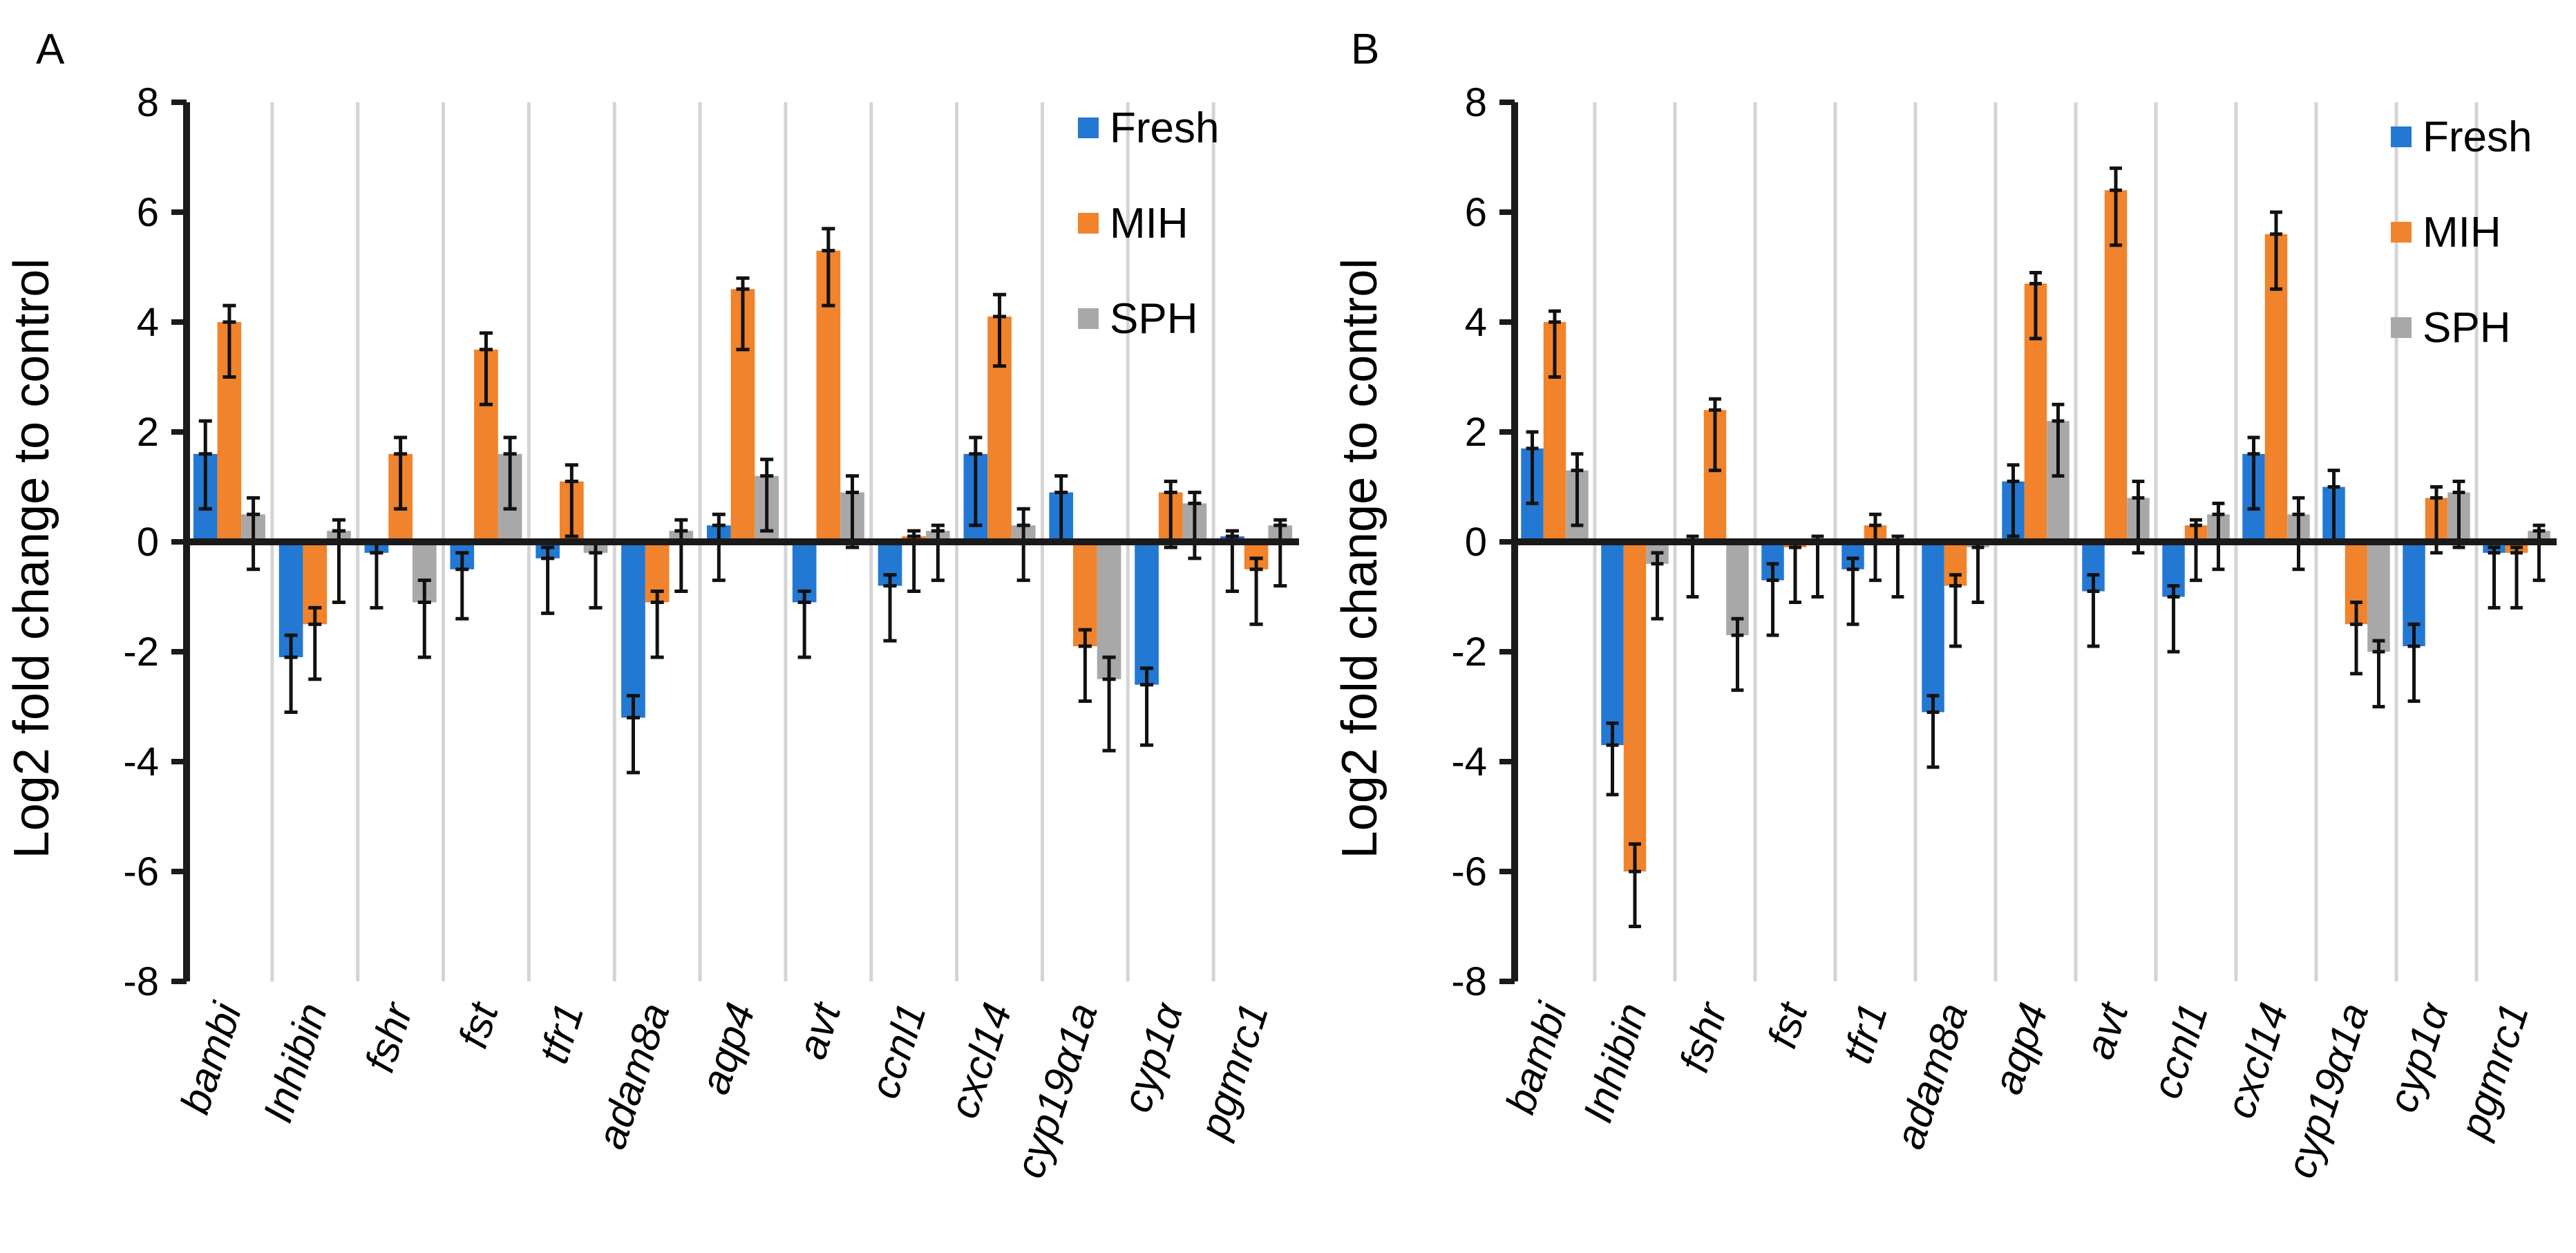 The height and width of the screenshot is (1253, 2576). Describe the element at coordinates (1365, 49) in the screenshot. I see `panel-label: B` at that location.